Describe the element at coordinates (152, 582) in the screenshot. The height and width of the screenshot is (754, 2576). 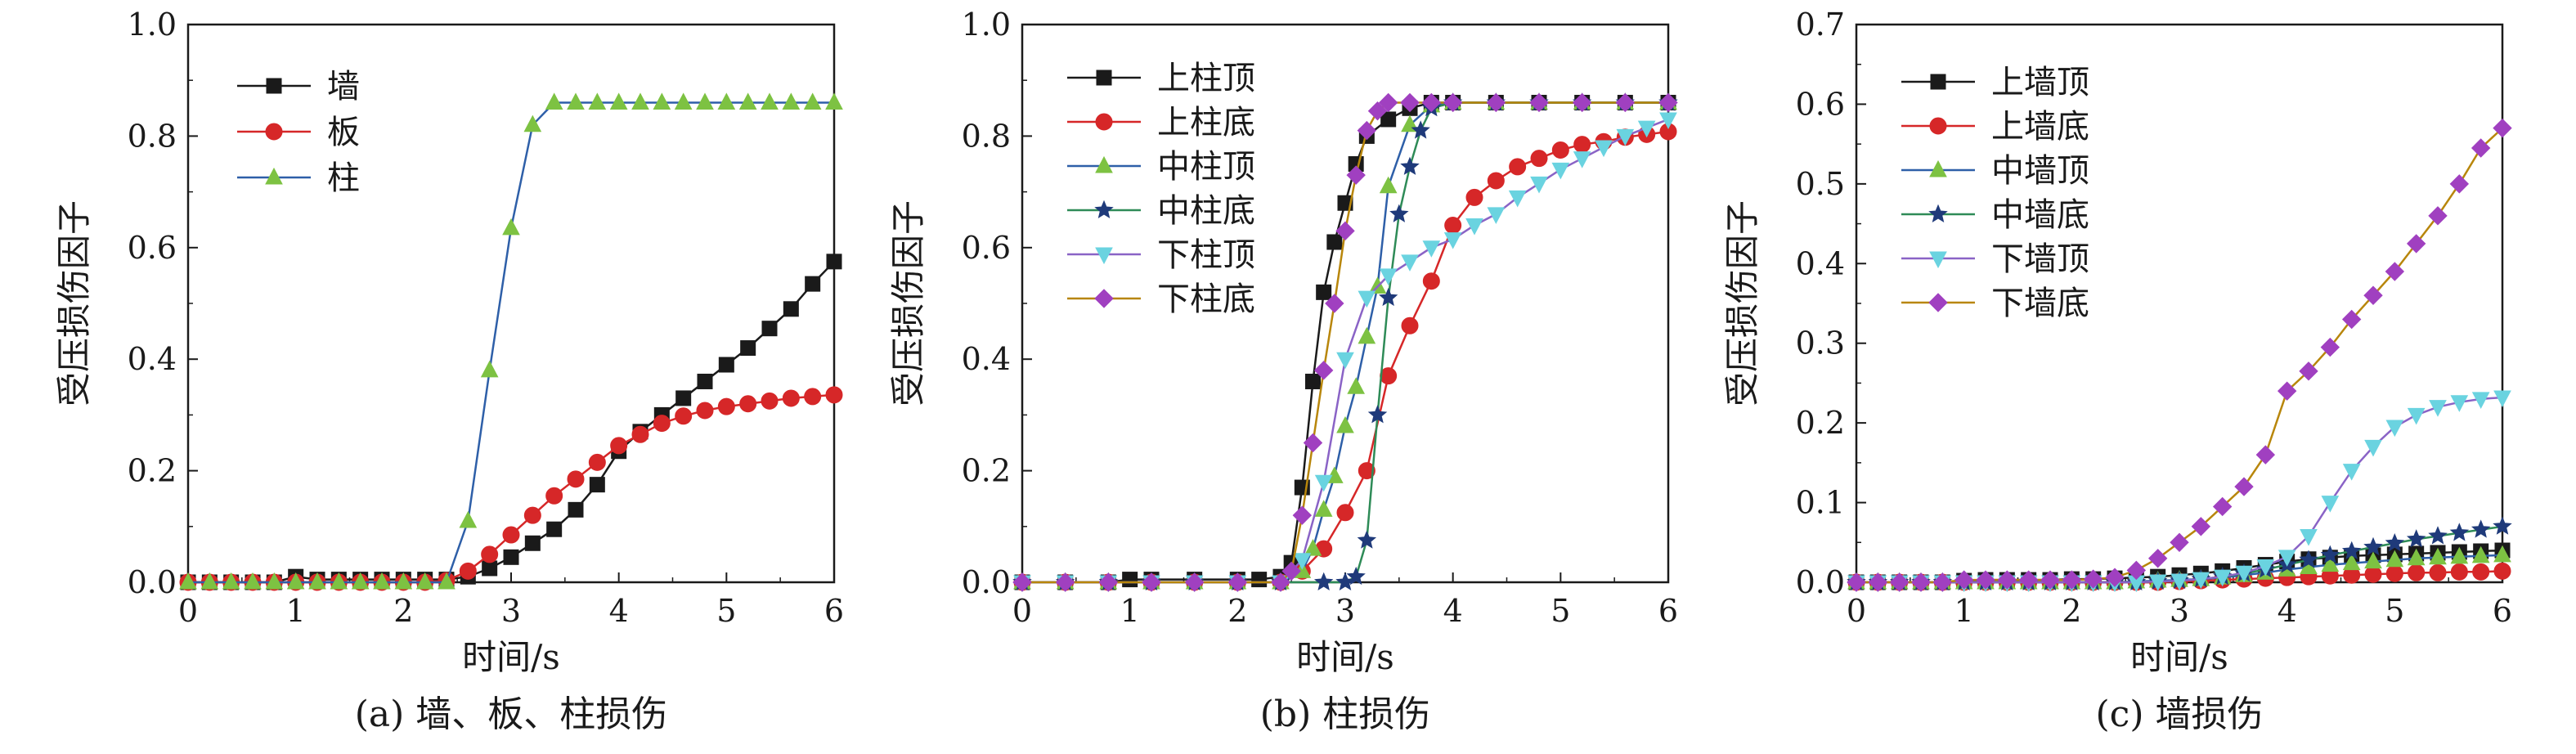
I see `y-tick-label: 0.0` at that location.